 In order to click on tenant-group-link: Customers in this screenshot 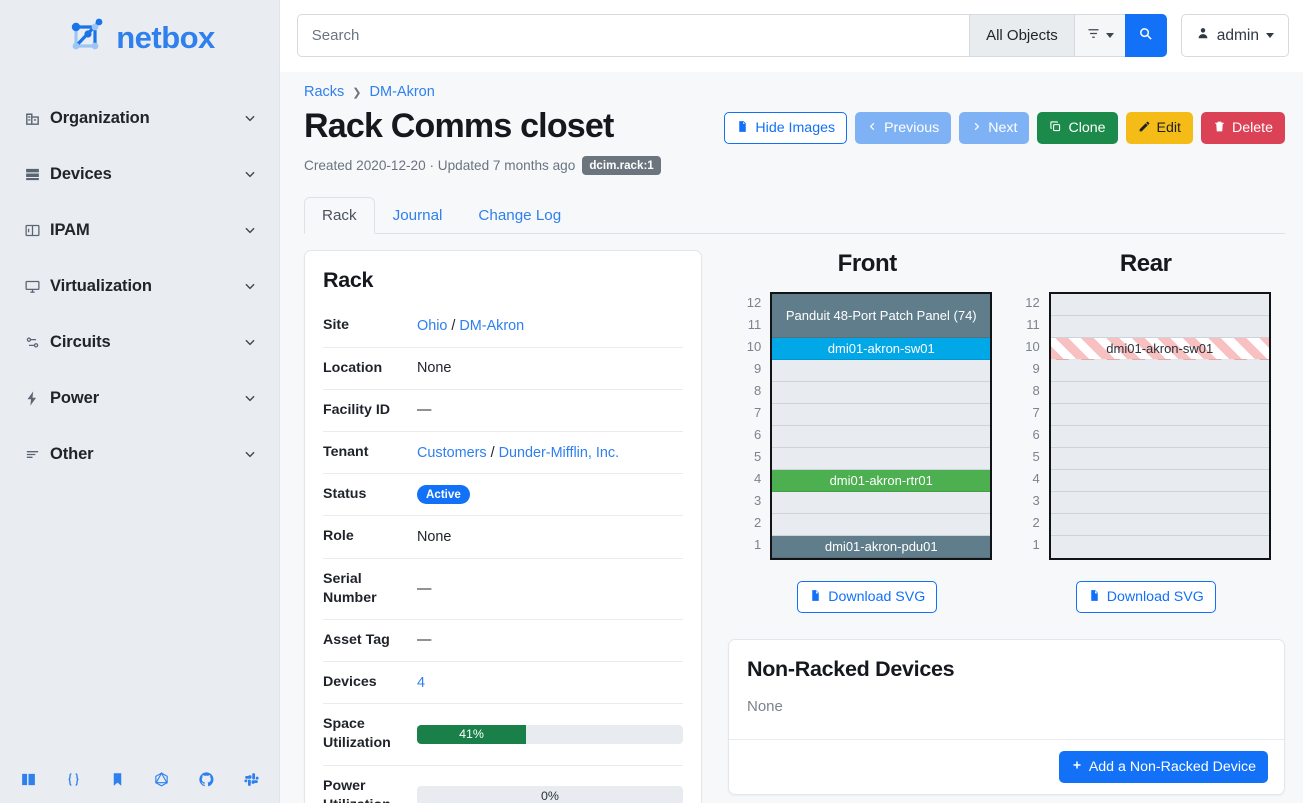, I will do `click(452, 452)`.